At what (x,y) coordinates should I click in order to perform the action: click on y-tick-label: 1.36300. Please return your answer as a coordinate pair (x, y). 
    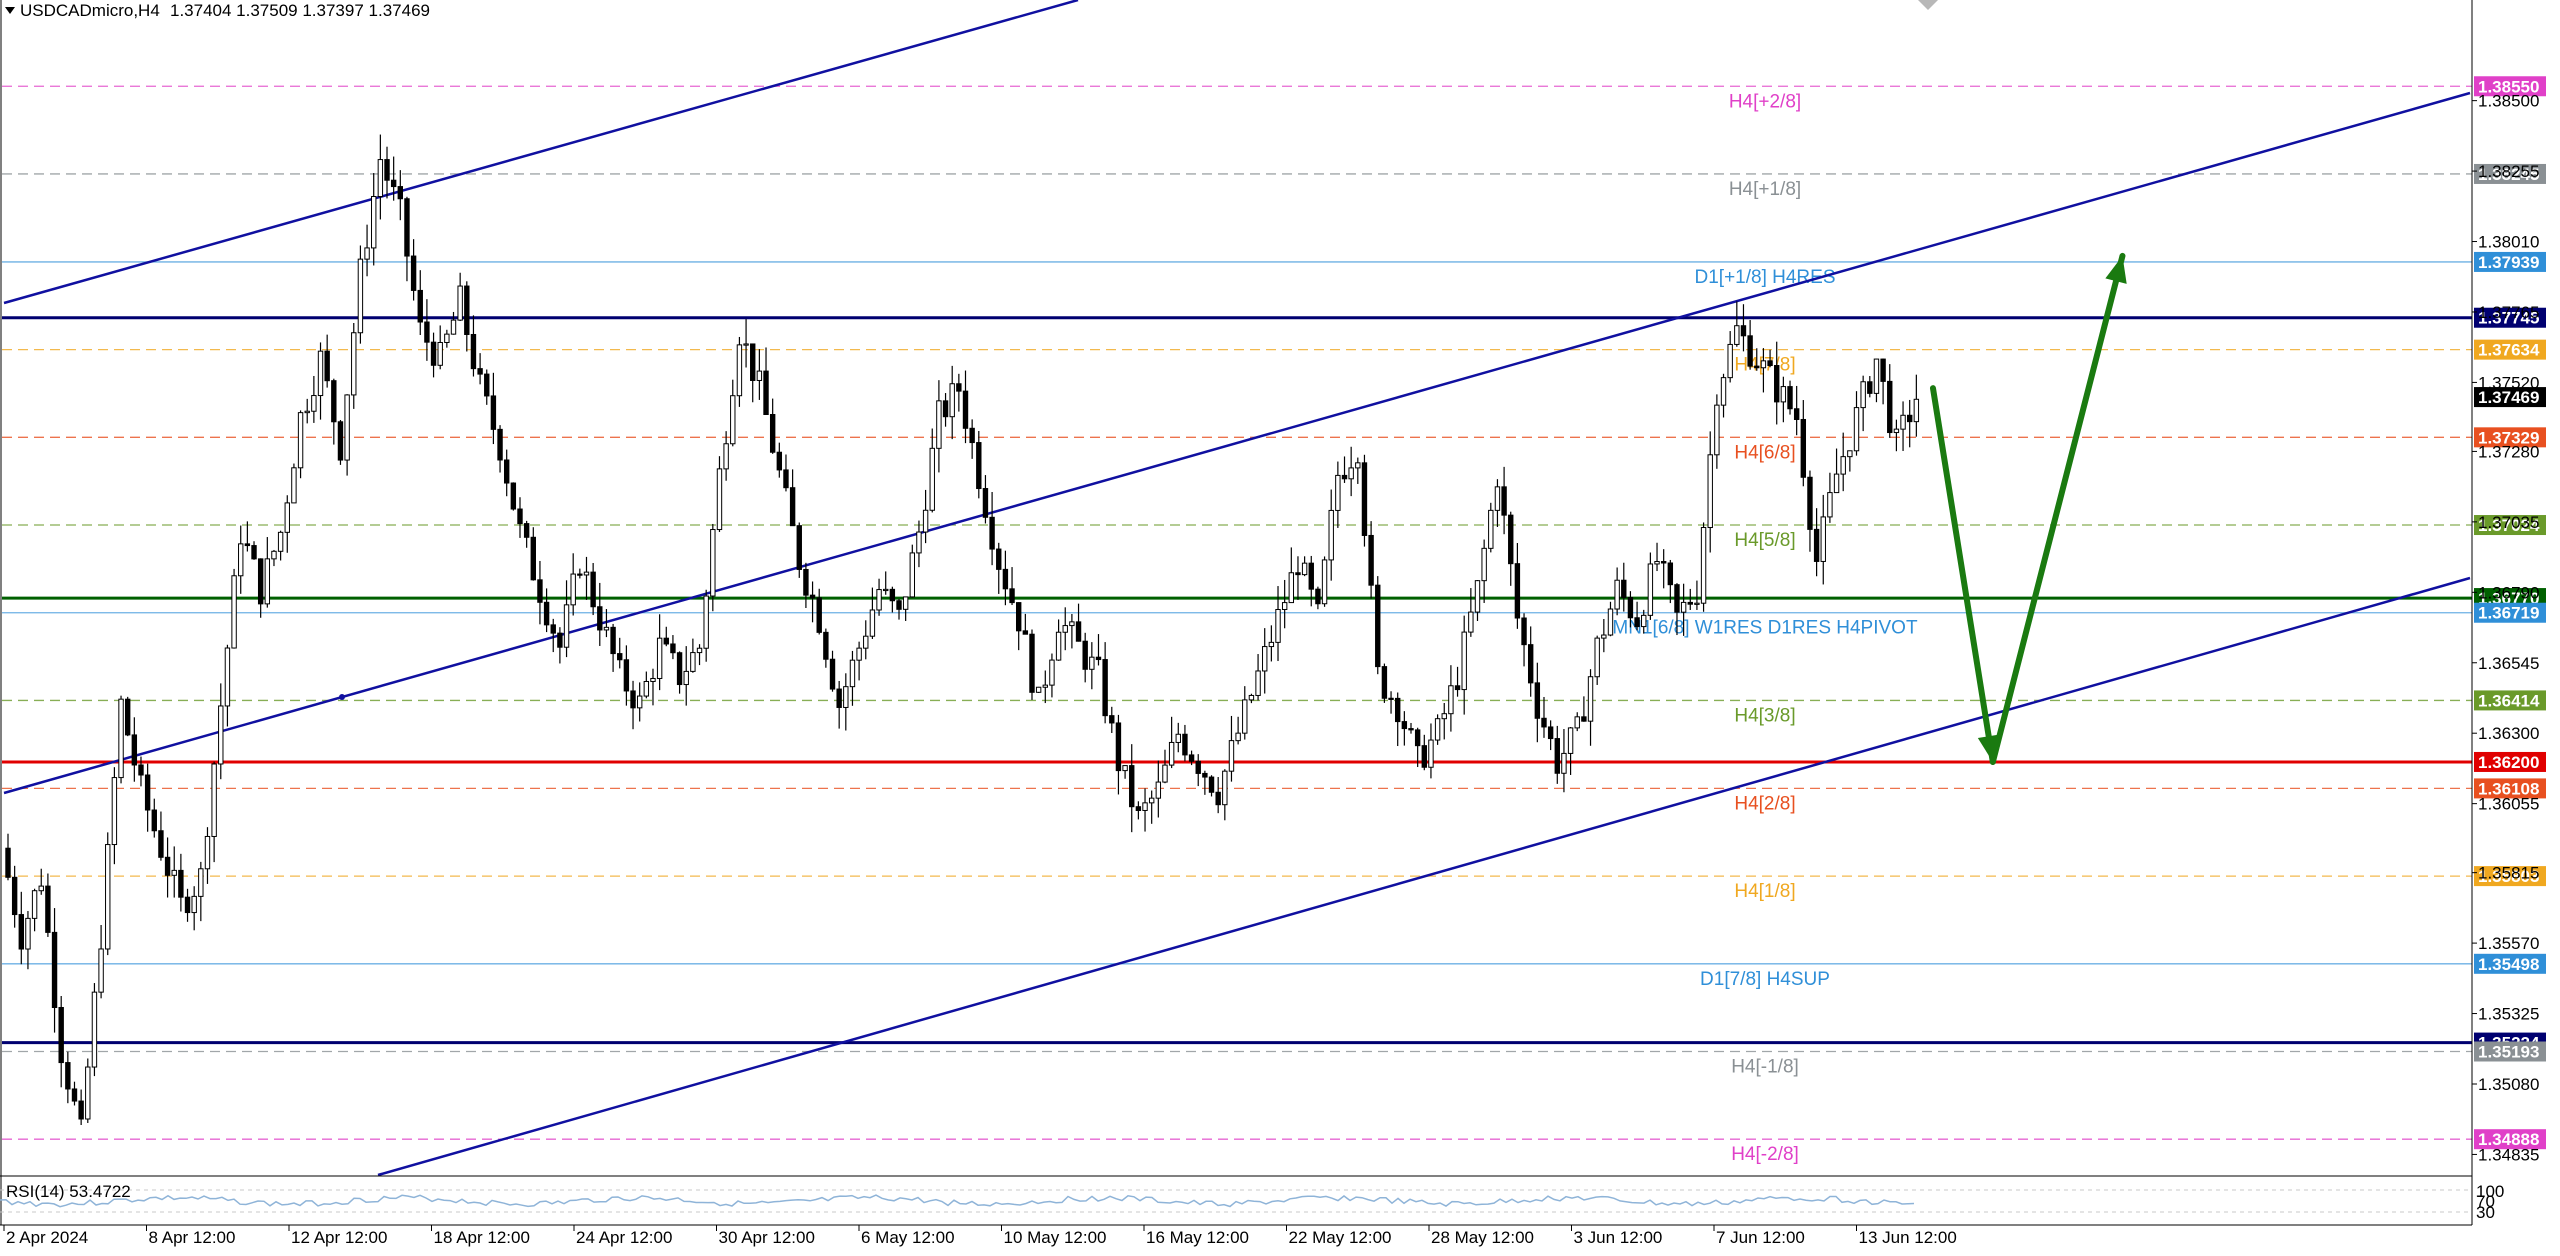
    Looking at the image, I should click on (2508, 733).